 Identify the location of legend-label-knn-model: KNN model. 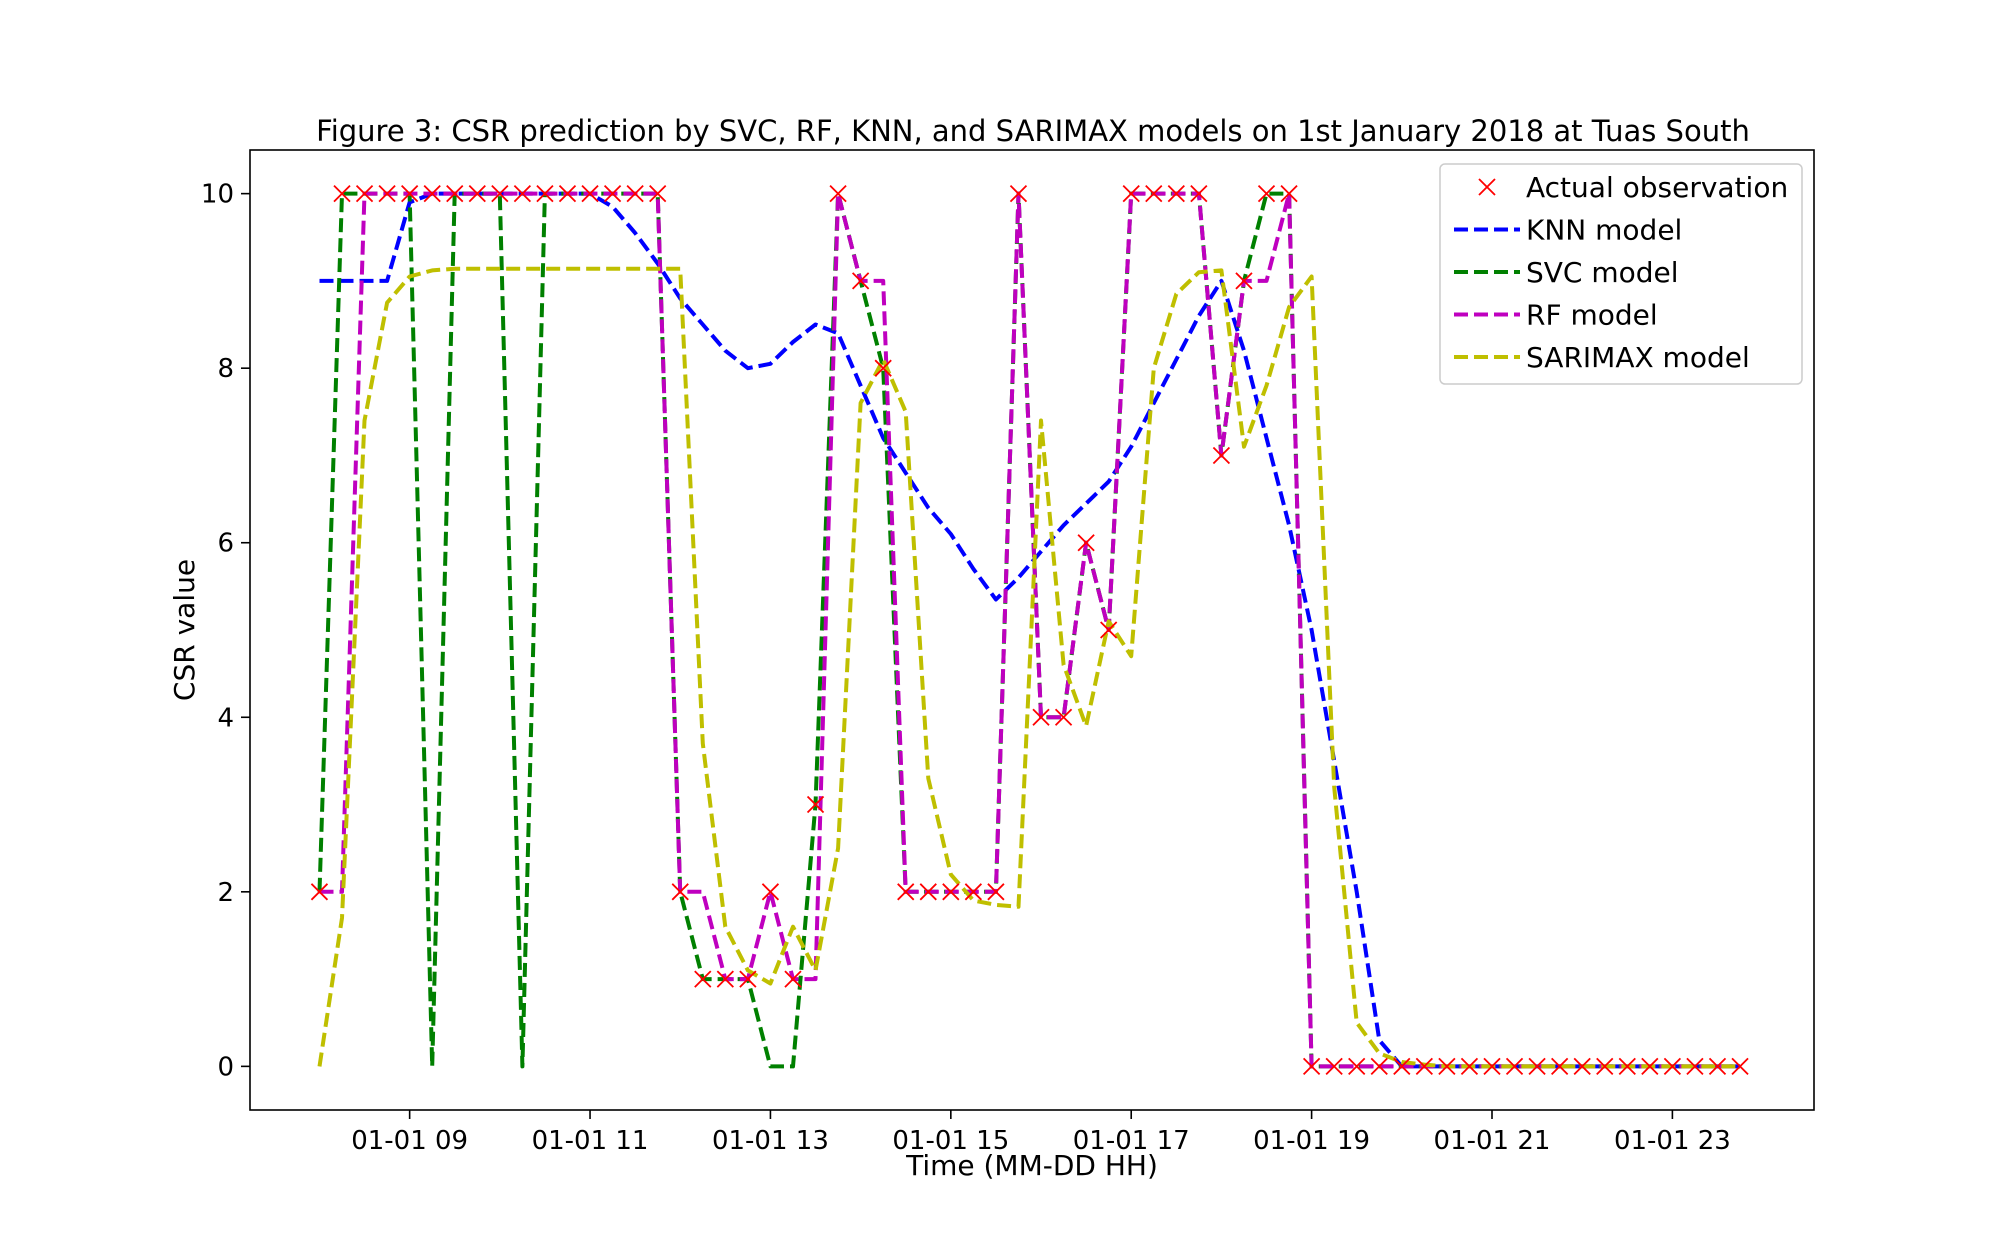
(1604, 230).